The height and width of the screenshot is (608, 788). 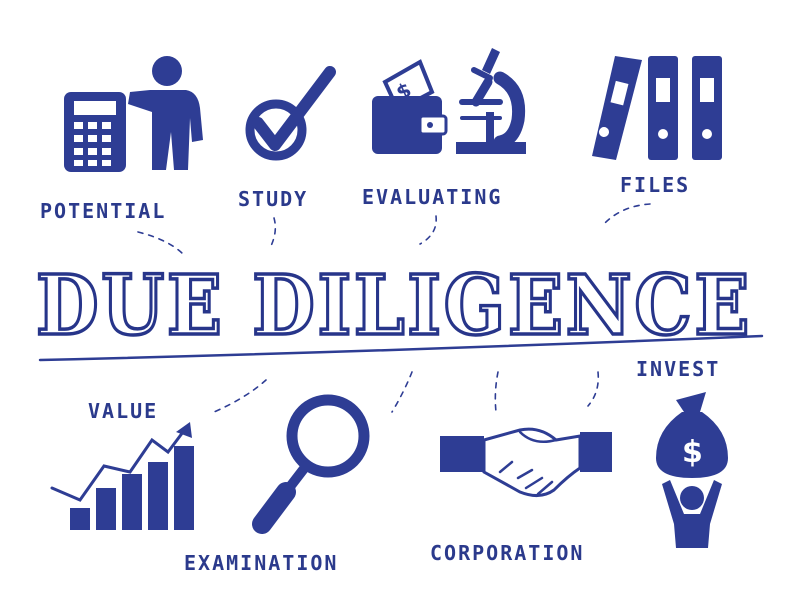 What do you see at coordinates (240, 396) in the screenshot?
I see `connector-value` at bounding box center [240, 396].